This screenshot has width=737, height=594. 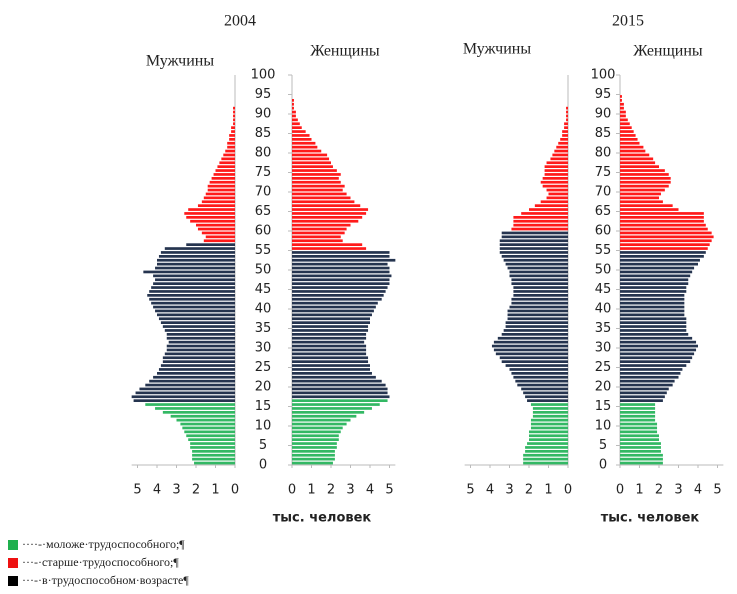 I want to click on y-tick-label: 35, so click(x=603, y=328).